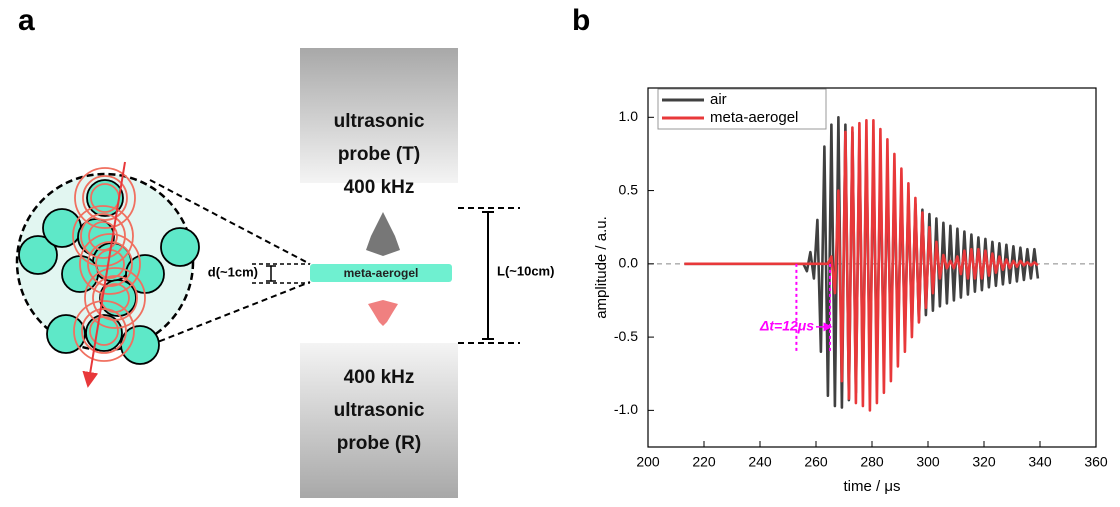  I want to click on y-tick-label: -1.0, so click(626, 409).